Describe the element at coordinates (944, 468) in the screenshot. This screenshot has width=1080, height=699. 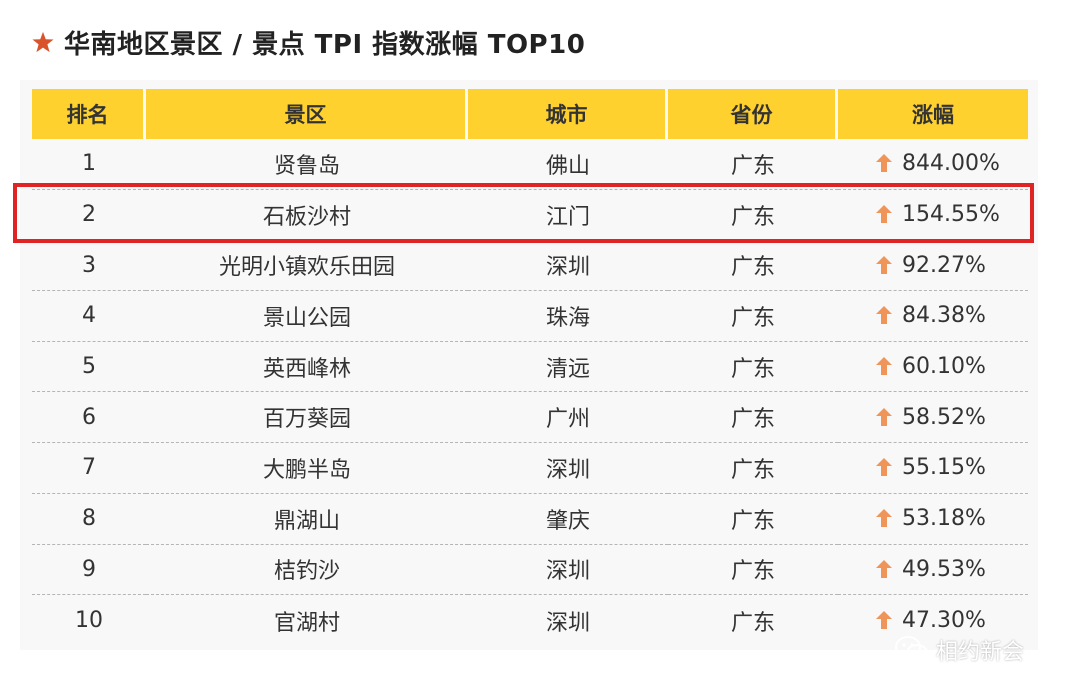
I see `growth-value: 55.15%` at that location.